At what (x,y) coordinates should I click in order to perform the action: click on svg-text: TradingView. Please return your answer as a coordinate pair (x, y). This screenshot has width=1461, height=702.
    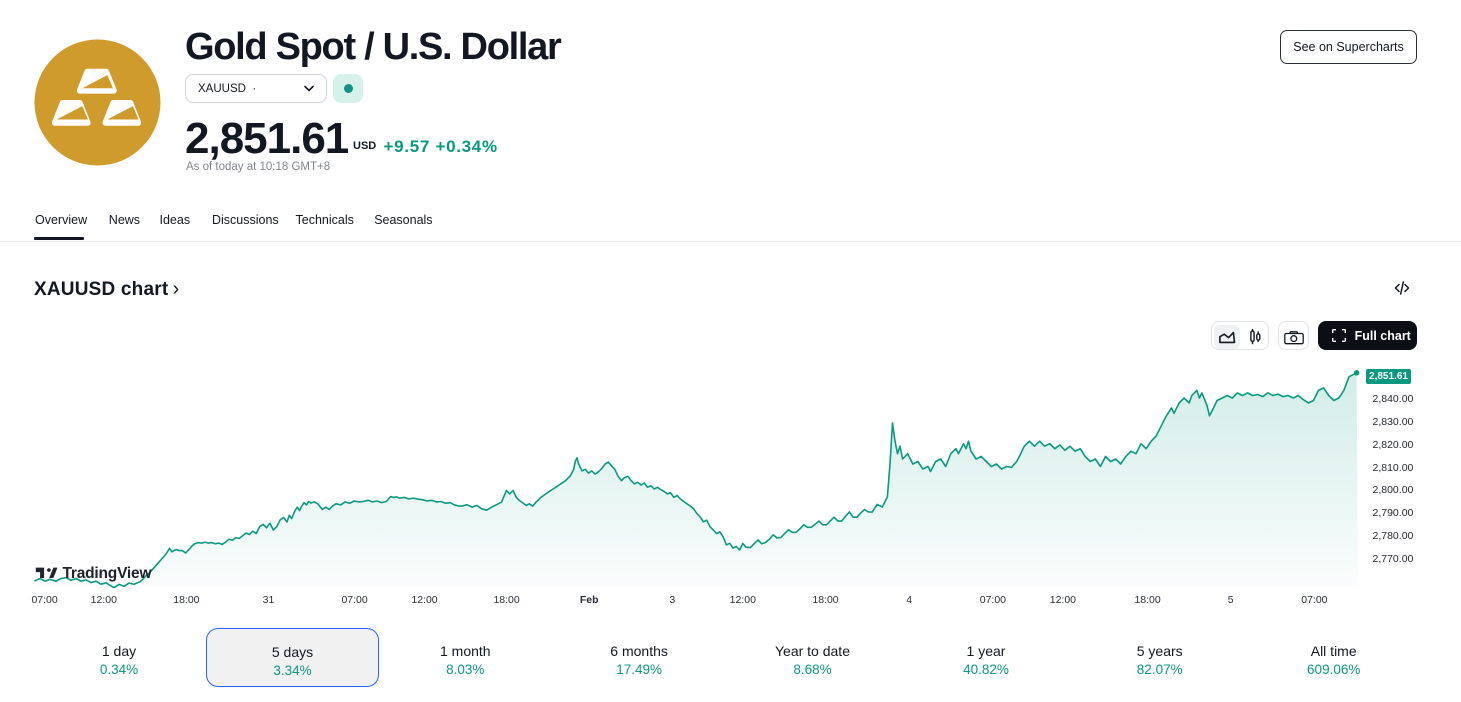
    Looking at the image, I should click on (108, 573).